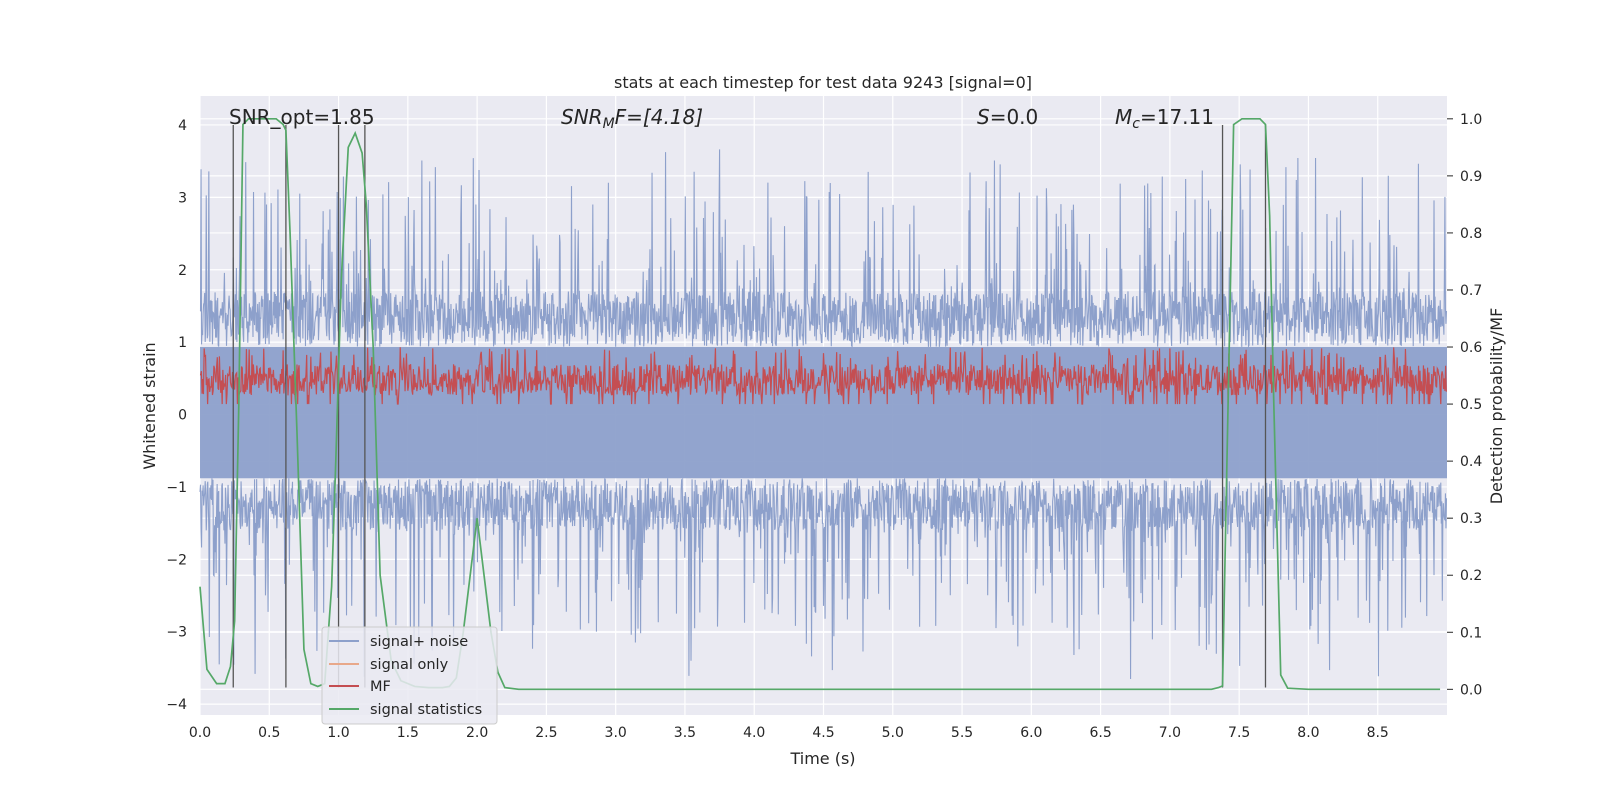 The width and height of the screenshot is (1600, 800). I want to click on y2-tick-label: 0.0, so click(1471, 690).